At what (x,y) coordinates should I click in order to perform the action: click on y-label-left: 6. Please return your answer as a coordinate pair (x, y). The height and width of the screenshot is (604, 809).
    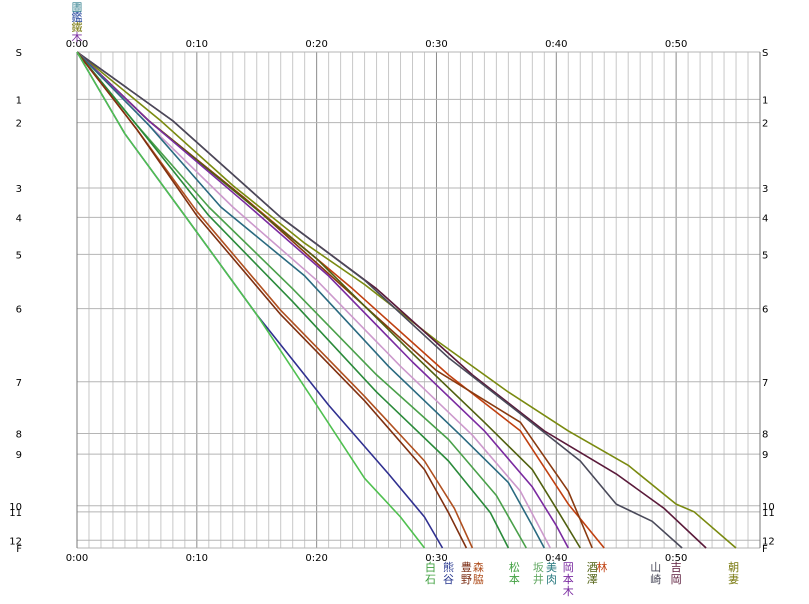
    Looking at the image, I should click on (19, 310).